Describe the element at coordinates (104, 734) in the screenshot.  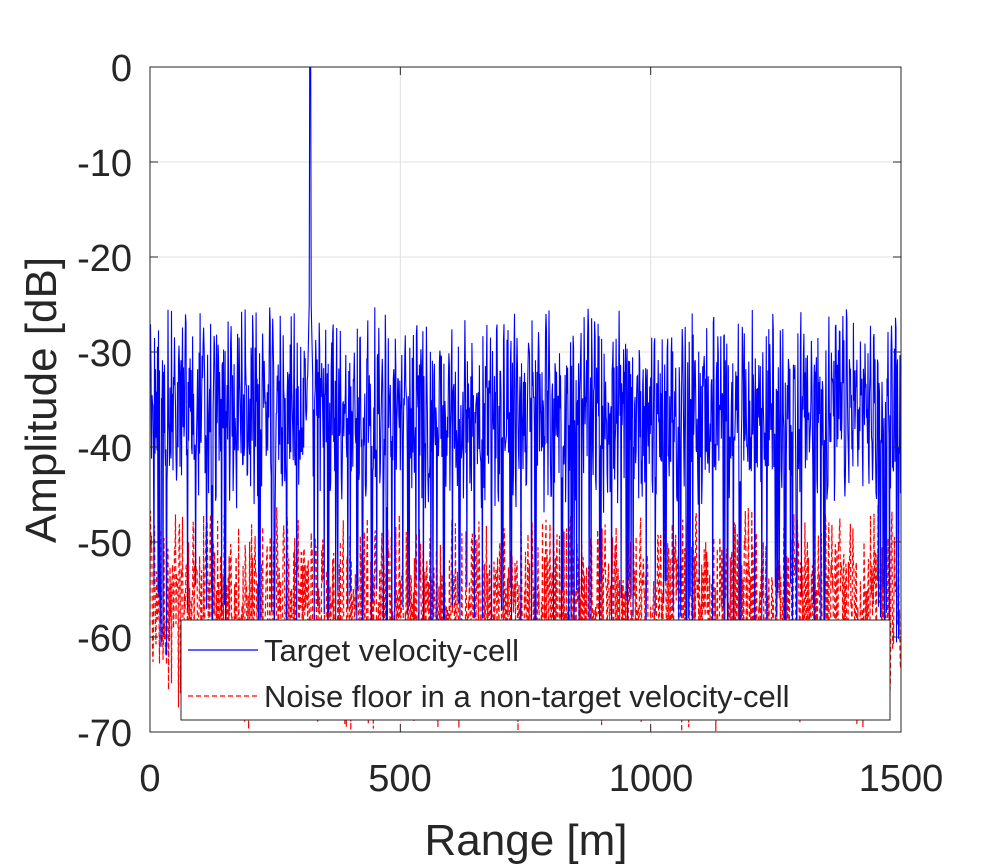
I see `y-tick-label-7: -70` at that location.